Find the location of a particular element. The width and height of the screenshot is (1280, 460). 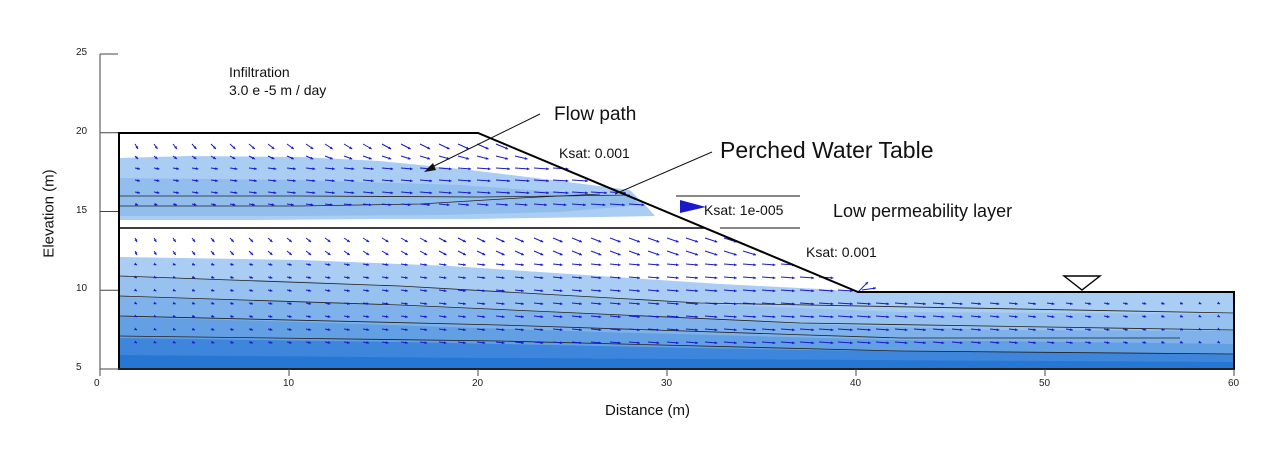

y-axis-label: Elevation (m) is located at coordinates (49, 213).